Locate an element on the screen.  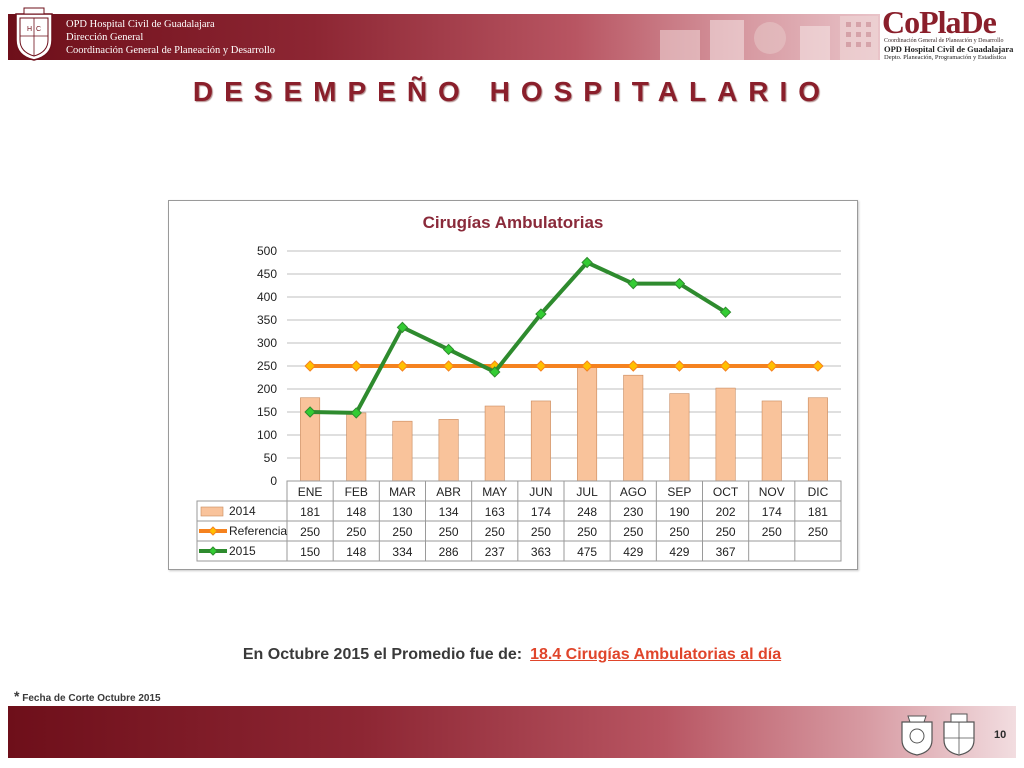
x-tick-label: SEP is located at coordinates (679, 492).